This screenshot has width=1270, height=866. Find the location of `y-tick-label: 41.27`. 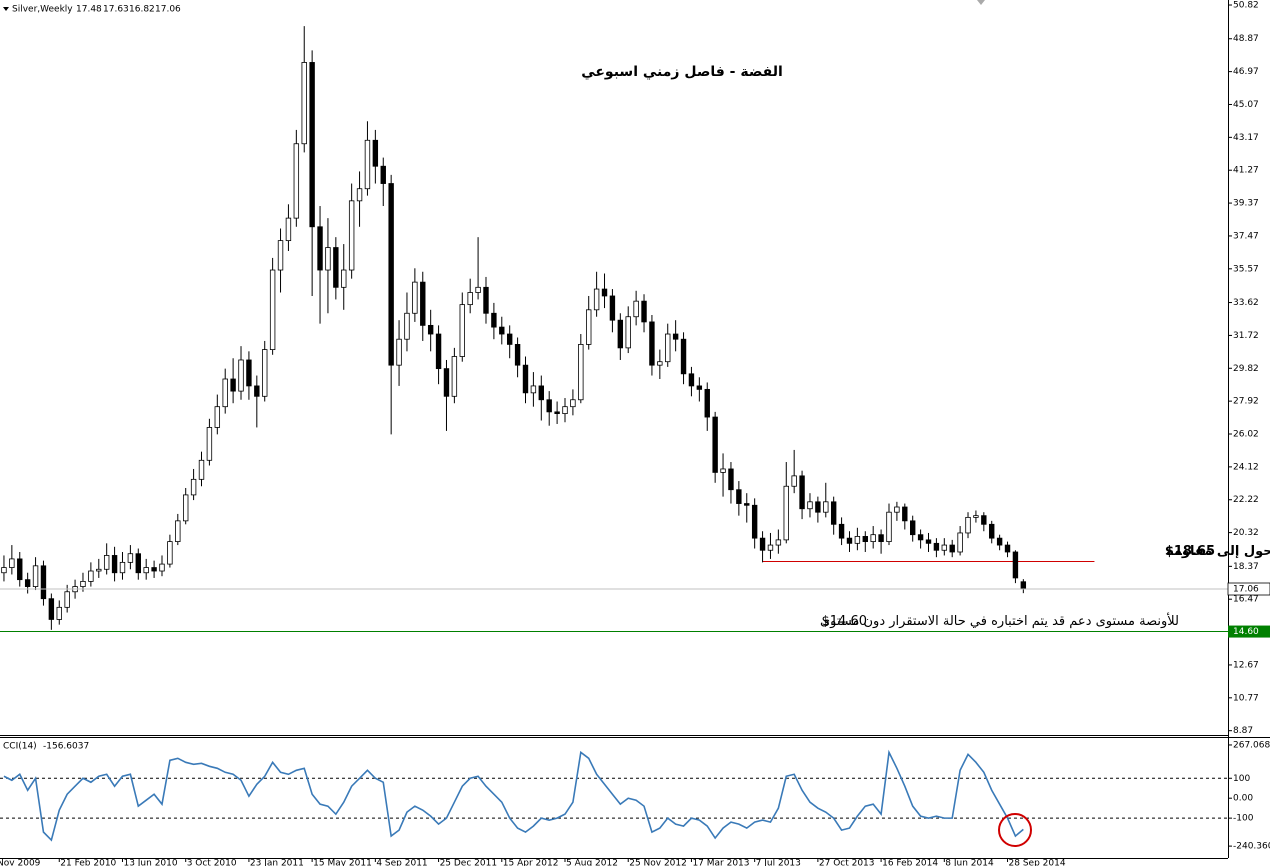

y-tick-label: 41.27 is located at coordinates (1246, 171).